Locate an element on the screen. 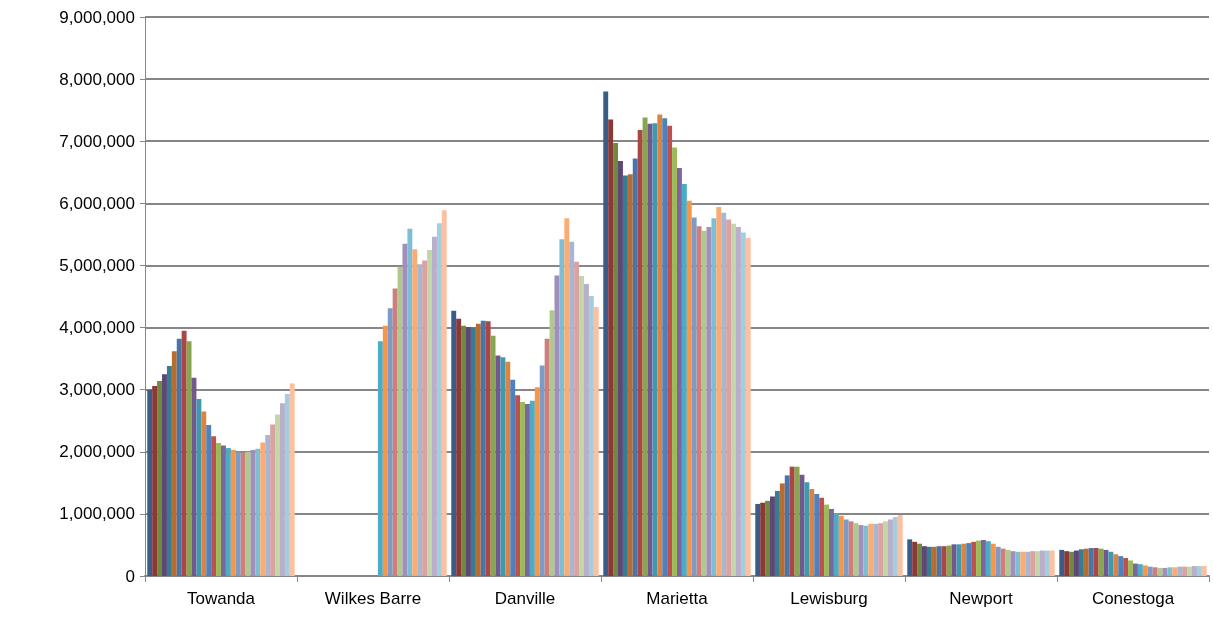 The height and width of the screenshot is (628, 1213). y-tick-label: 0 is located at coordinates (130, 576).